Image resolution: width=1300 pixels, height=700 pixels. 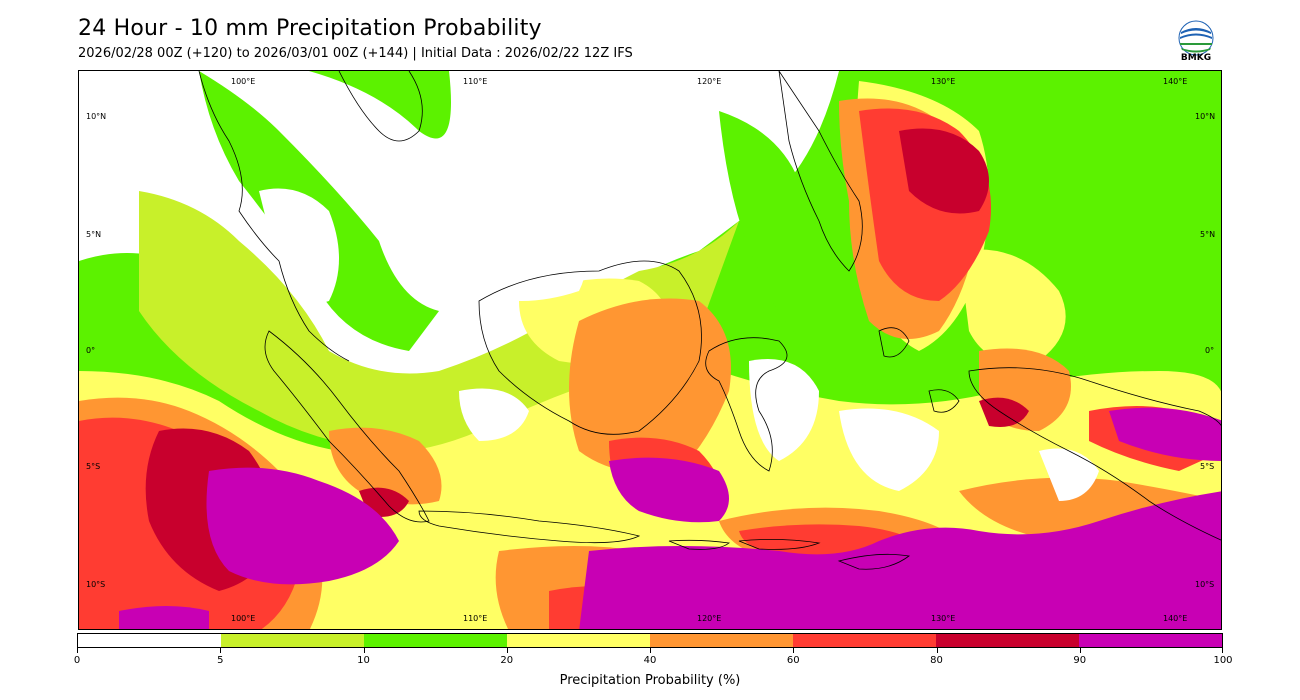 I want to click on bmkg-logo-text: BMKG, so click(x=1196, y=58).